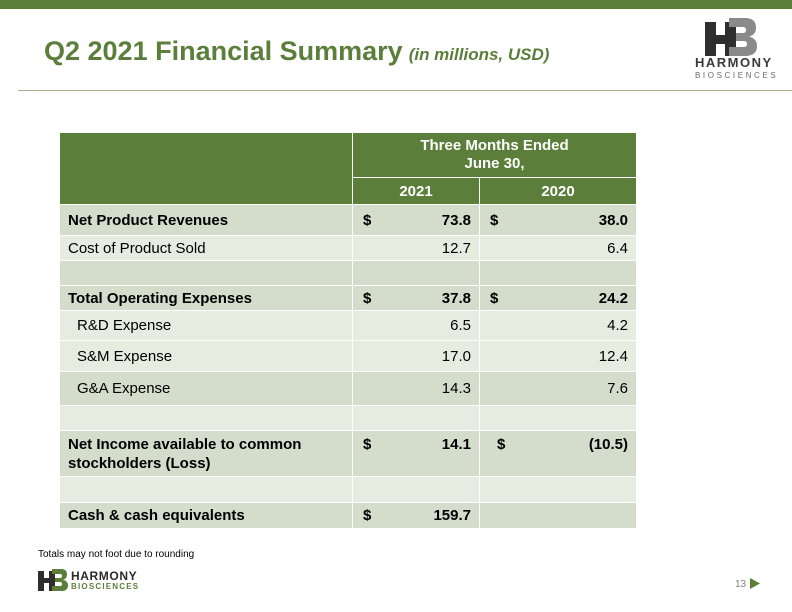 Image resolution: width=792 pixels, height=612 pixels. Describe the element at coordinates (206, 356) in the screenshot. I see `row-label: S&M Expense` at that location.